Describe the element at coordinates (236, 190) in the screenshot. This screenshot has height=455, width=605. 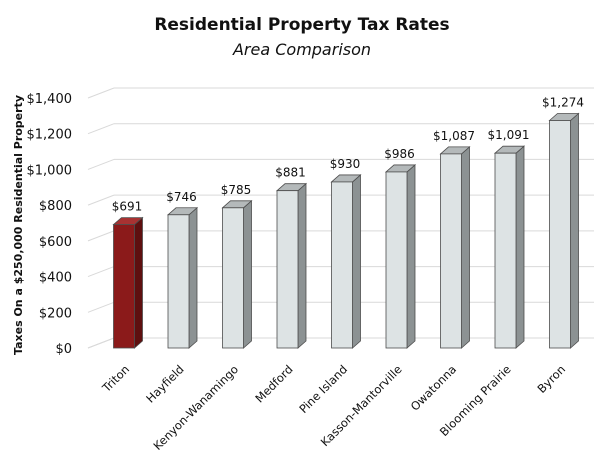
I see `data-label: $785` at that location.